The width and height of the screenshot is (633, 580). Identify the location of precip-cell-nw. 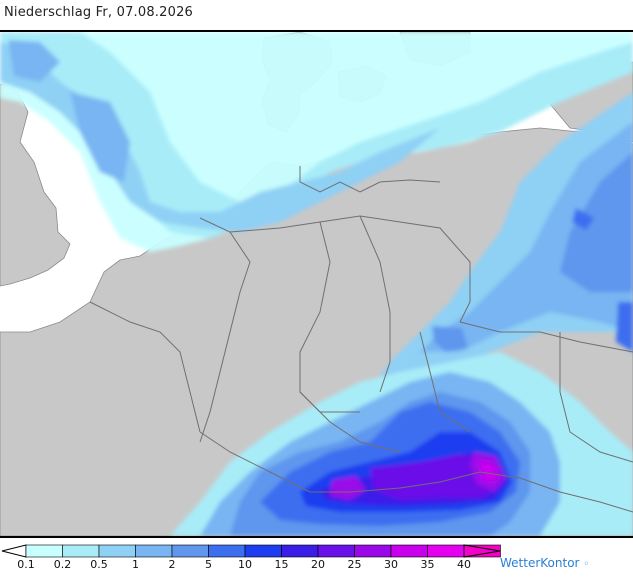
(34, 61).